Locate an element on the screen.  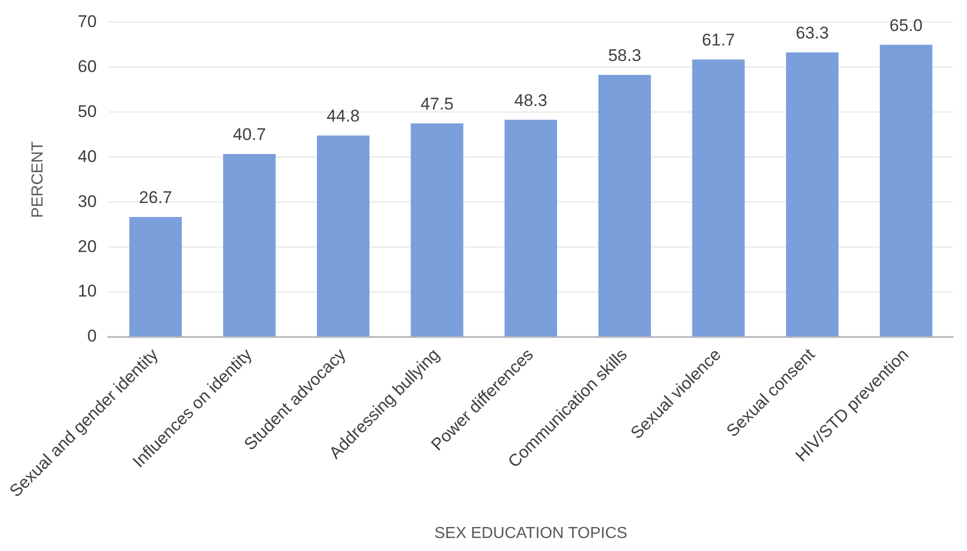
data-label: 48.3 is located at coordinates (531, 100).